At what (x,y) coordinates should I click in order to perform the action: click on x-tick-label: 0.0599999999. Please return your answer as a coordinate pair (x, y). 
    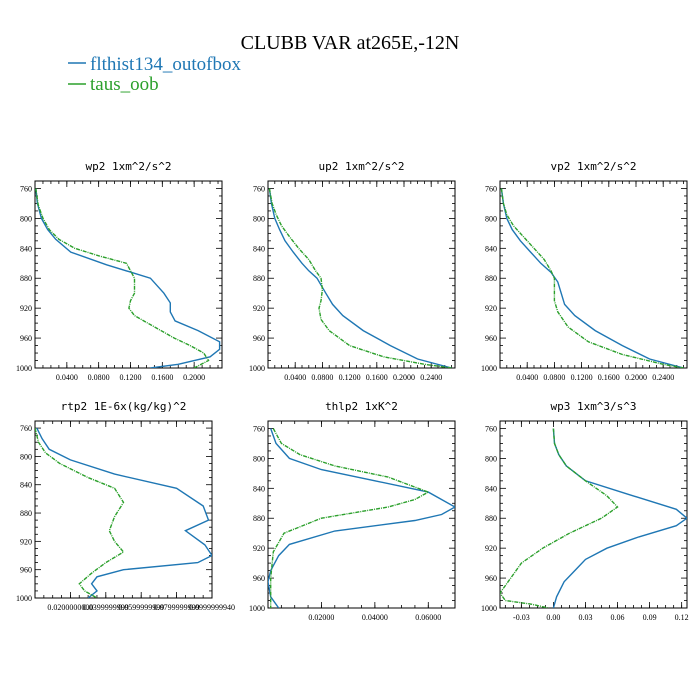
    Looking at the image, I should click on (141, 607).